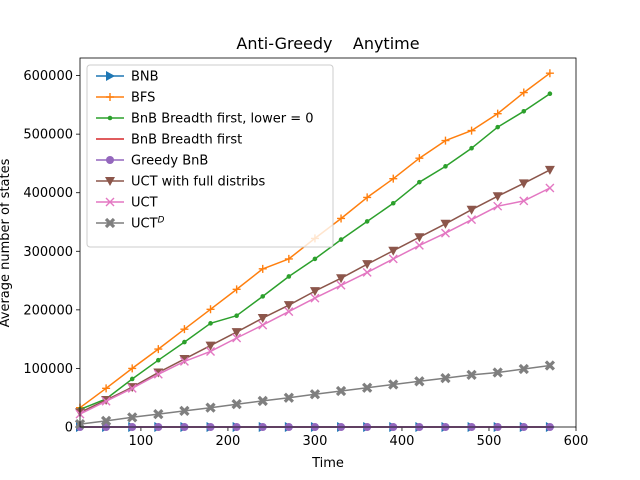 This screenshot has height=480, width=640. I want to click on legend-entry: BnB Breadth first, so click(169, 140).